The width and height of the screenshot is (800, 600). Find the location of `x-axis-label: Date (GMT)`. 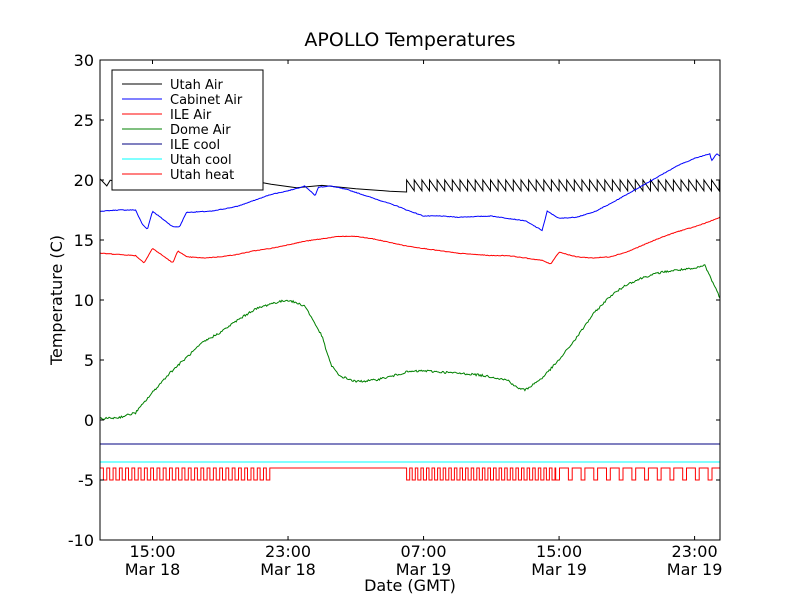

x-axis-label: Date (GMT) is located at coordinates (410, 585).